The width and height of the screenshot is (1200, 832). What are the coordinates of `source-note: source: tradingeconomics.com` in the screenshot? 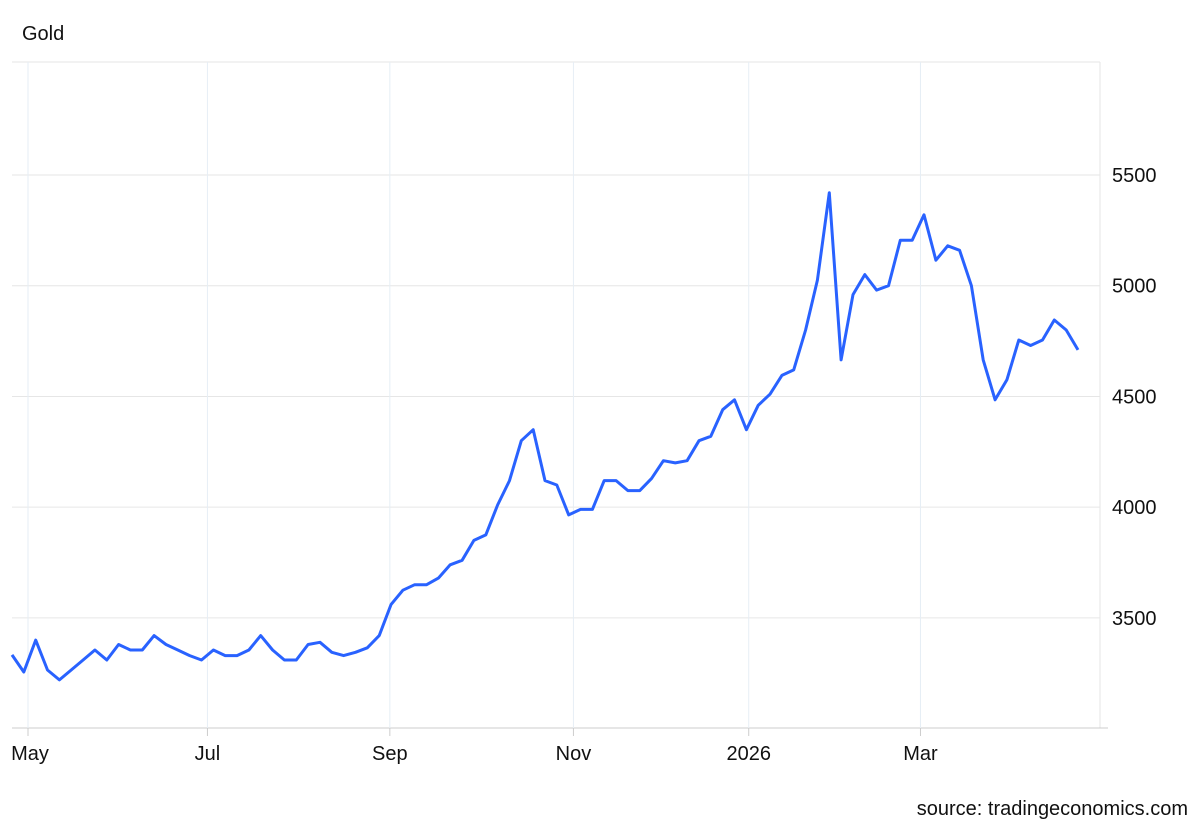 It's located at (1052, 809).